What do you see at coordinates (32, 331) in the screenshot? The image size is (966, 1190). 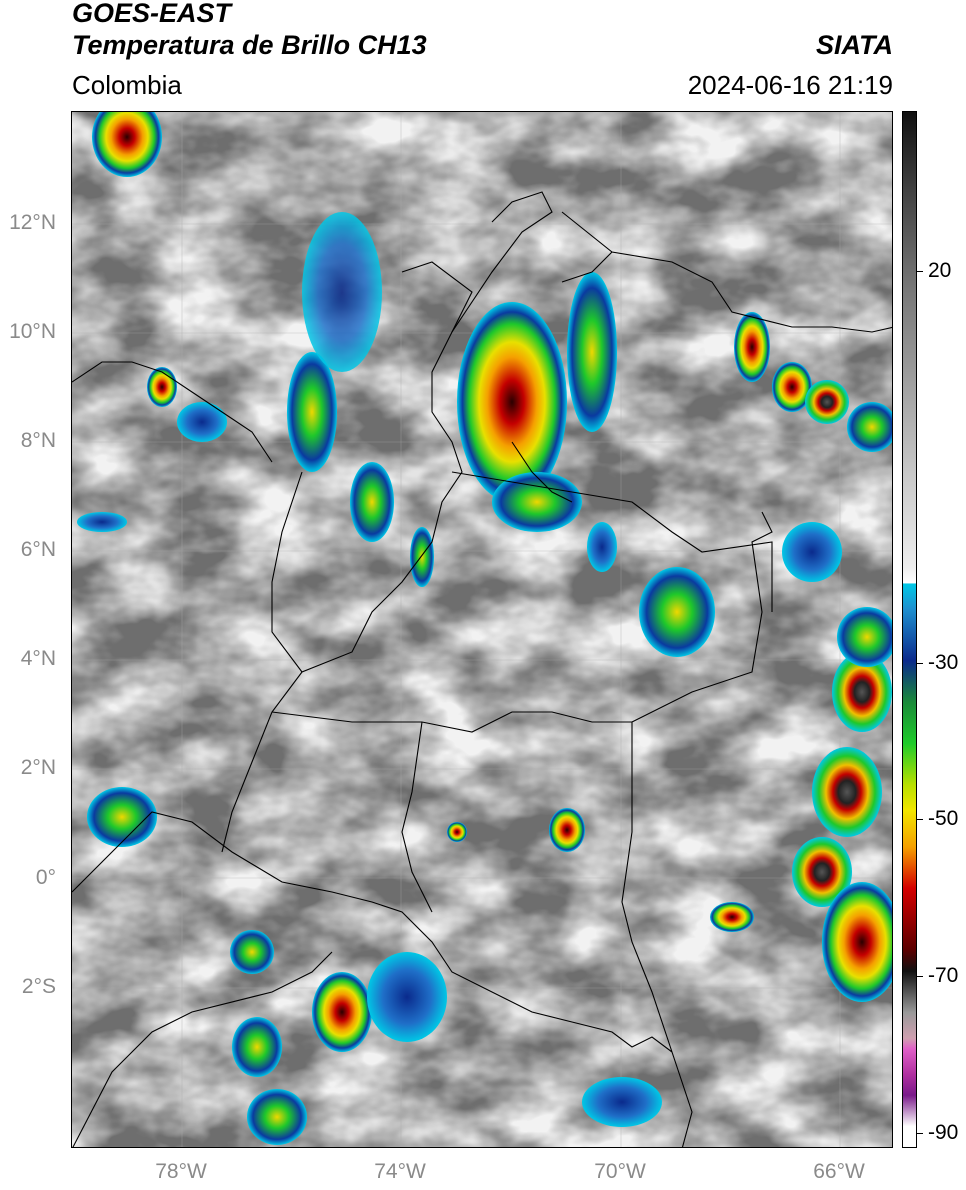 I see `lat-label-10n: 10°N` at bounding box center [32, 331].